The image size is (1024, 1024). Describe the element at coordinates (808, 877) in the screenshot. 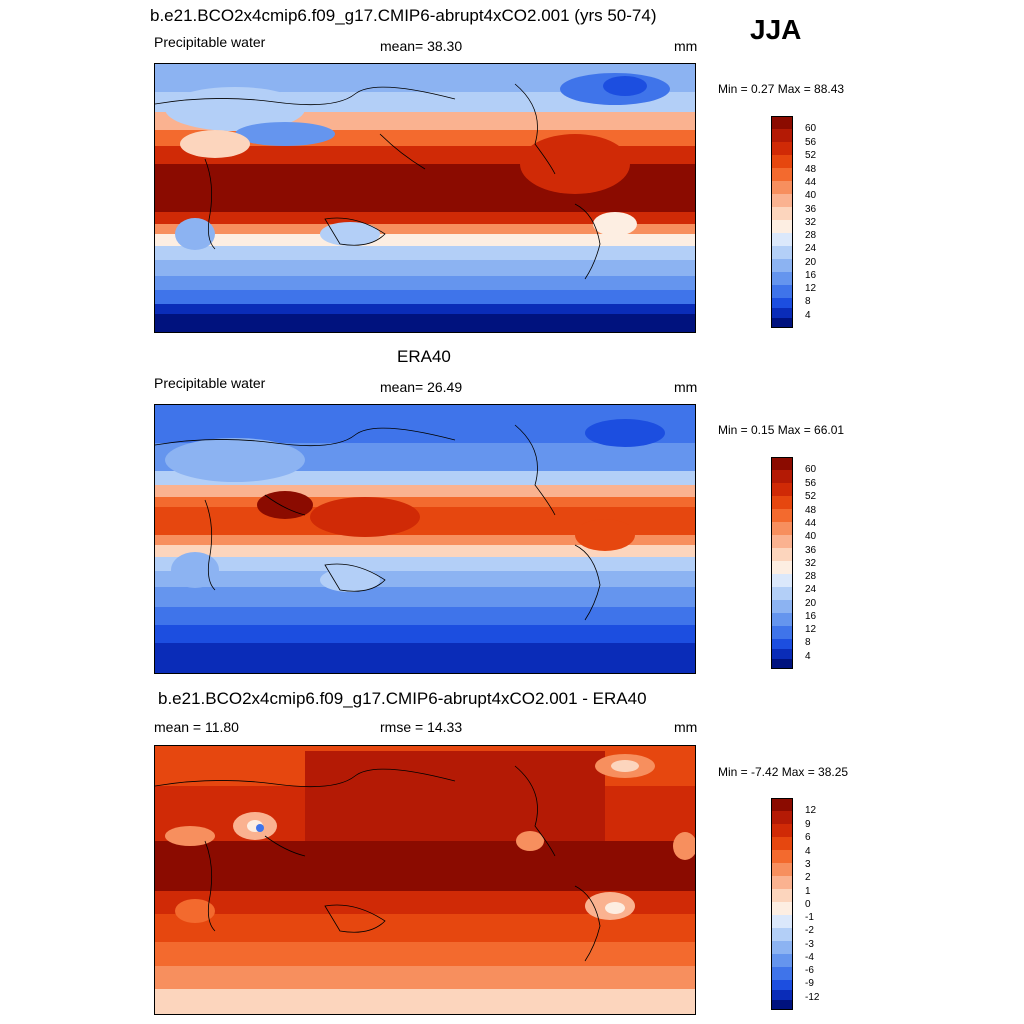

I see `panel3-colorbar-tick: 2` at that location.